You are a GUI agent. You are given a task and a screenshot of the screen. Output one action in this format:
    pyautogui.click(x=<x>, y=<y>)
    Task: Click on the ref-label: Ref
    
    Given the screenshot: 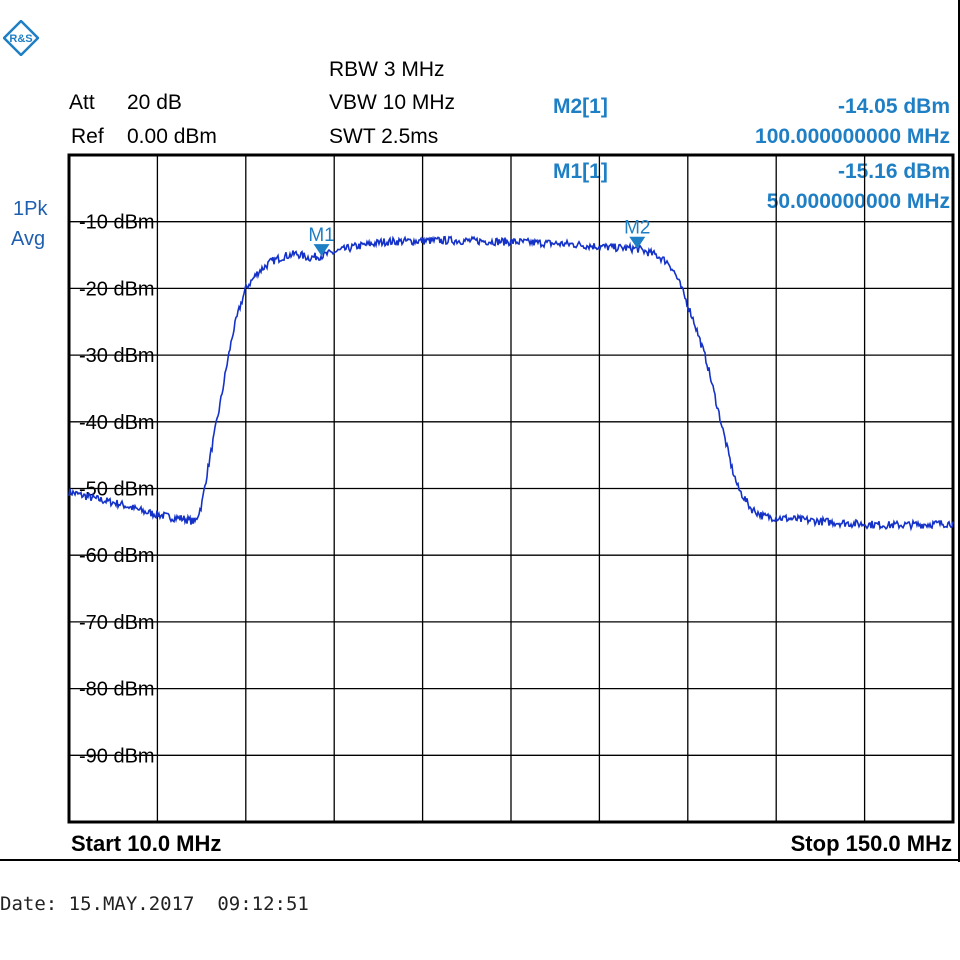 What is the action you would take?
    pyautogui.click(x=87, y=136)
    